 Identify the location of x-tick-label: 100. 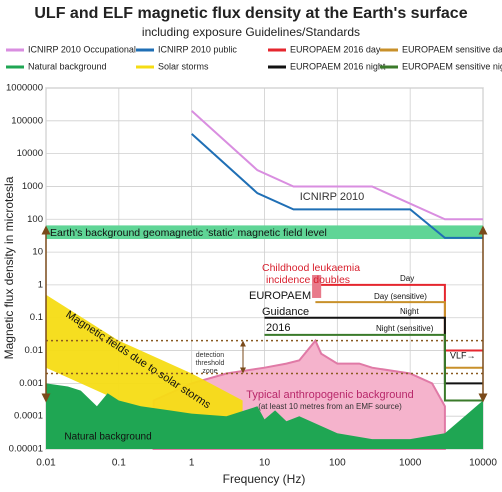
(337, 463).